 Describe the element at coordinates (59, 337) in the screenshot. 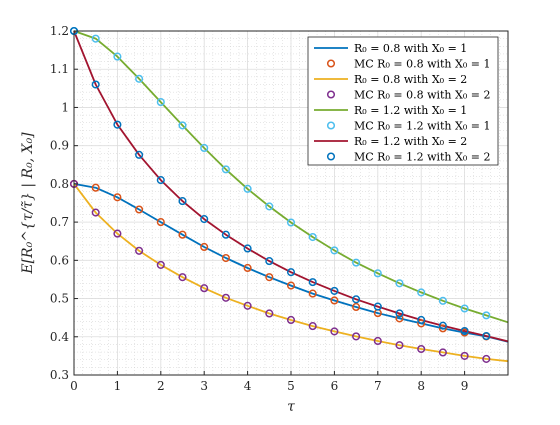

I see `y-tick-label: 0.4` at that location.